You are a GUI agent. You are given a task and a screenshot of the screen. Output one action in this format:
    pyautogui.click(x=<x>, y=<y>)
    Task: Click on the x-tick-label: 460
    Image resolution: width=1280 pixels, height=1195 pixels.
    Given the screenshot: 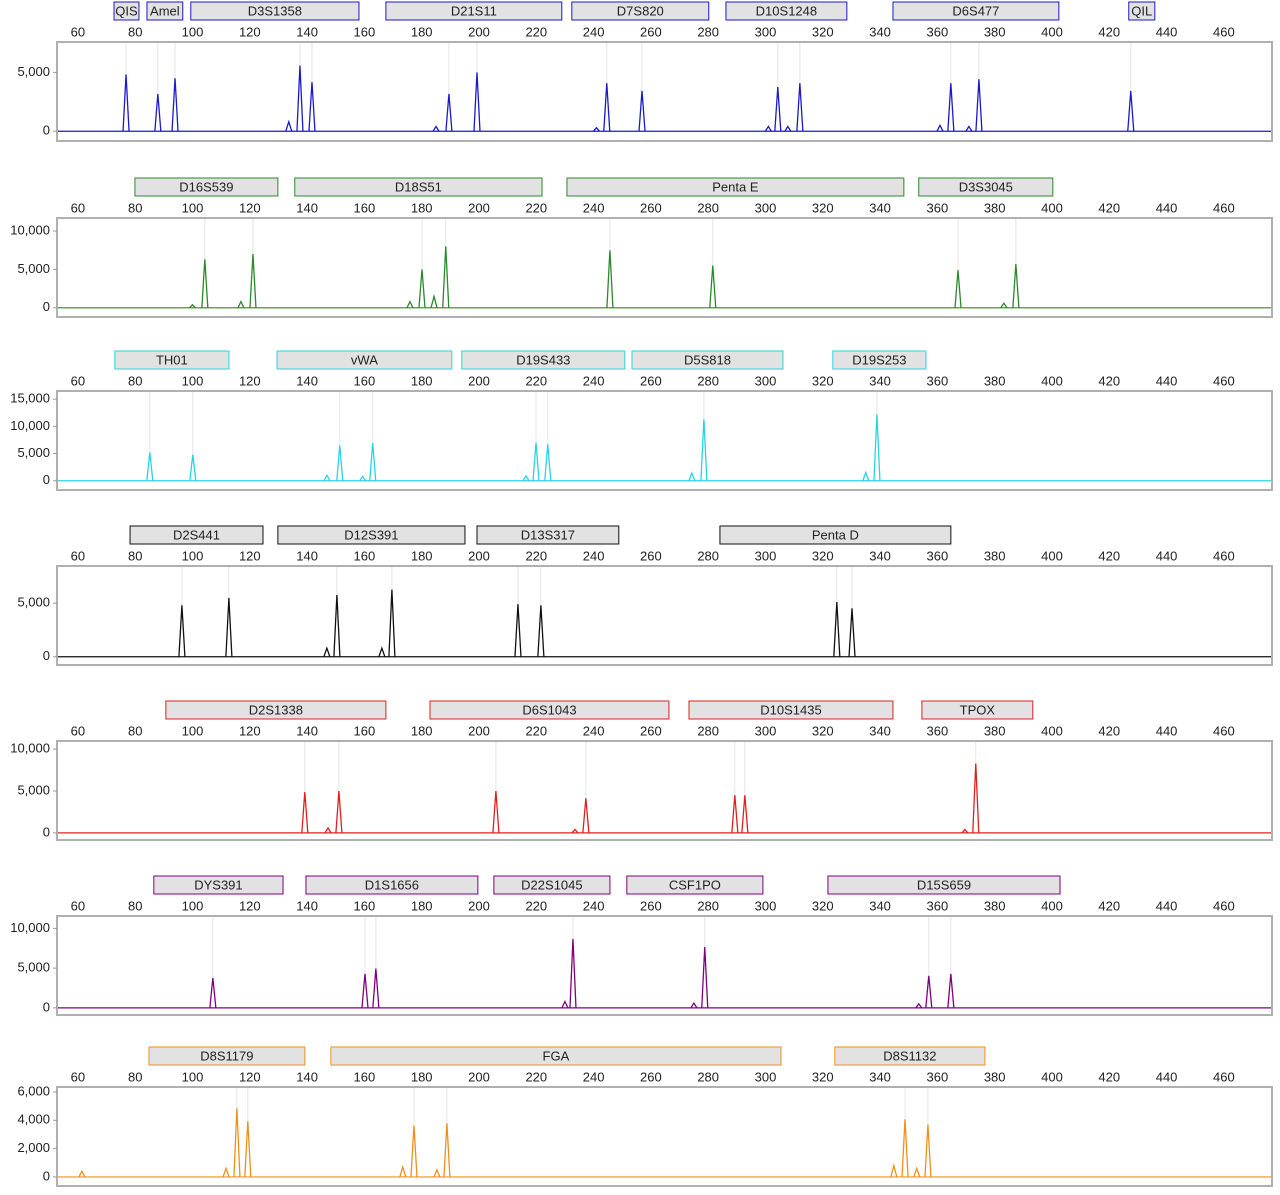 What is the action you would take?
    pyautogui.click(x=1224, y=380)
    